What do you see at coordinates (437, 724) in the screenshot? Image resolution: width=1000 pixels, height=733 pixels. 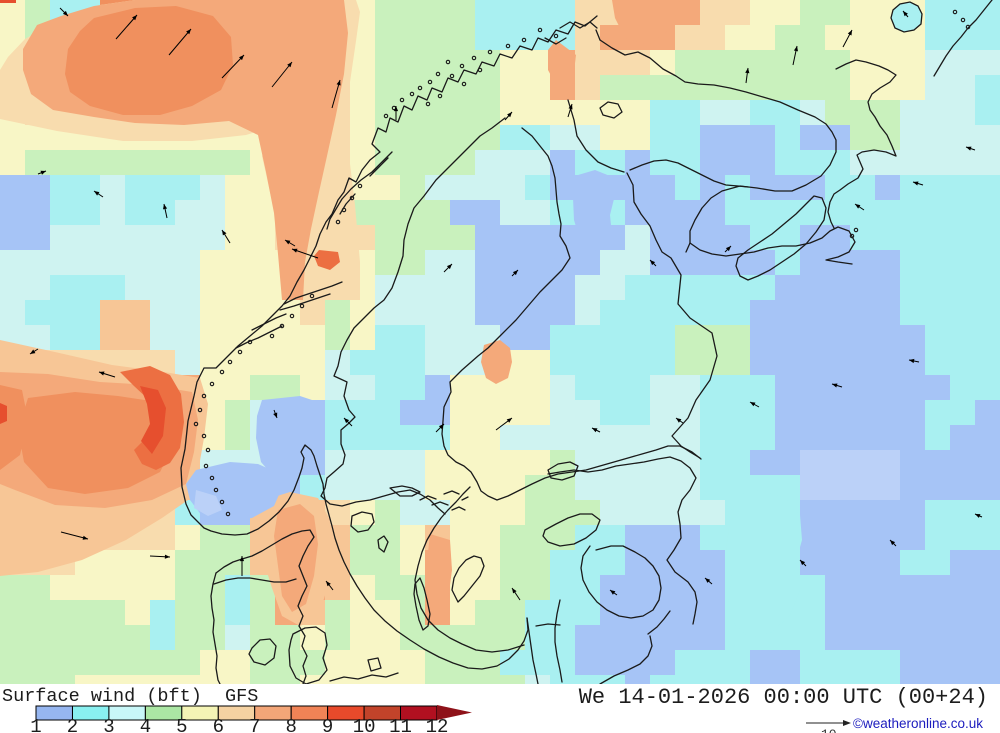 I see `svg-text: 12` at bounding box center [437, 724].